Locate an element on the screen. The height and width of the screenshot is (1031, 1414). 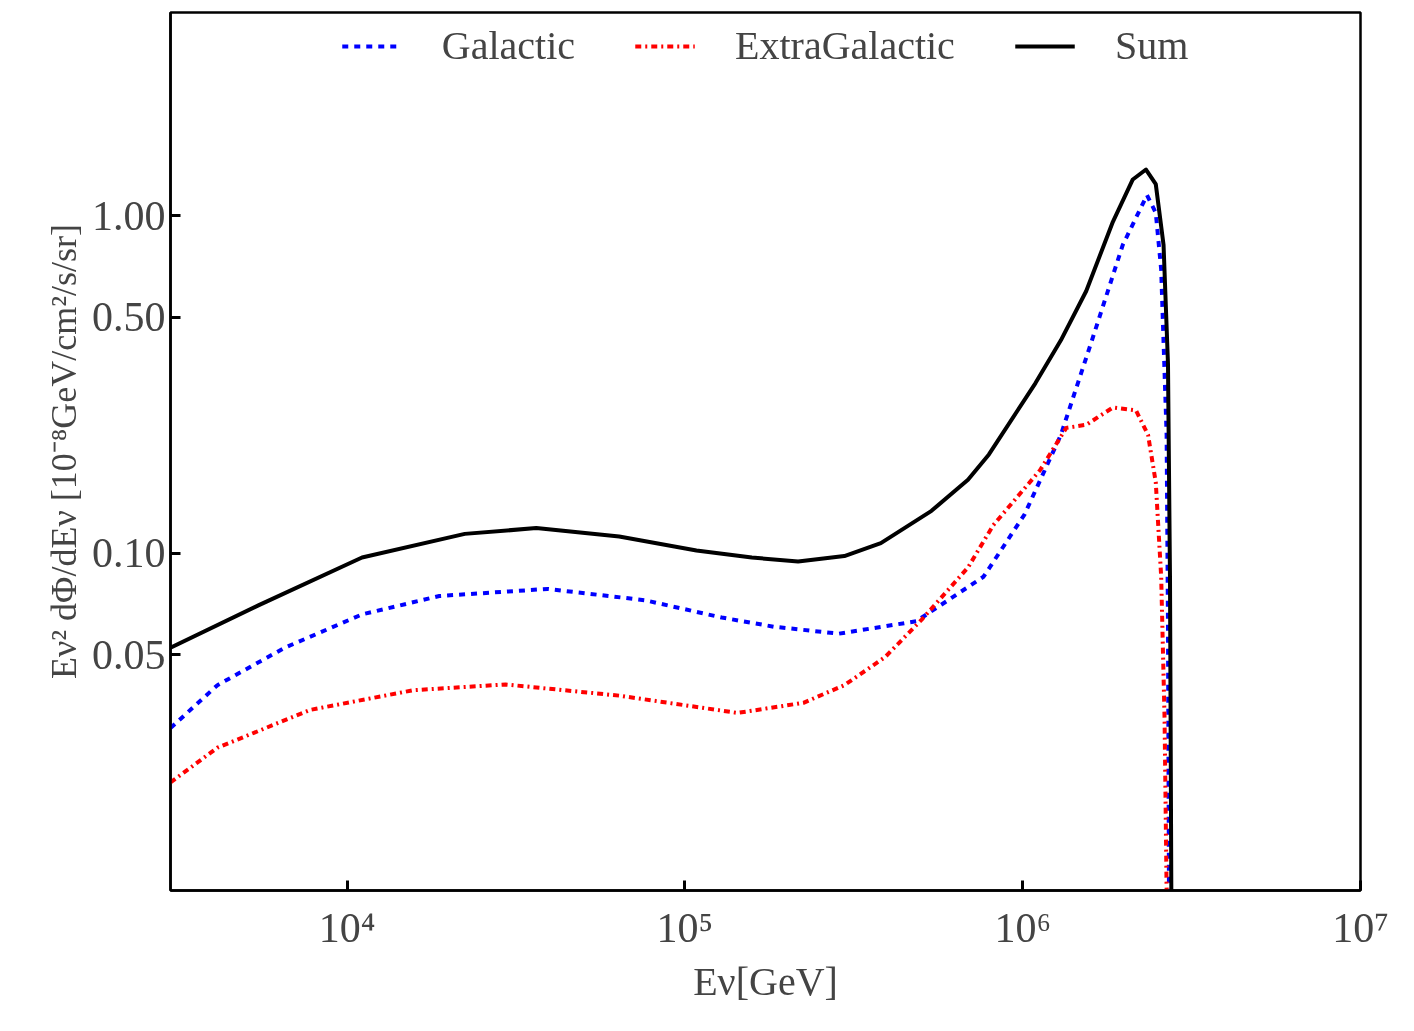
x-tick-label: 10⁴ is located at coordinates (347, 927).